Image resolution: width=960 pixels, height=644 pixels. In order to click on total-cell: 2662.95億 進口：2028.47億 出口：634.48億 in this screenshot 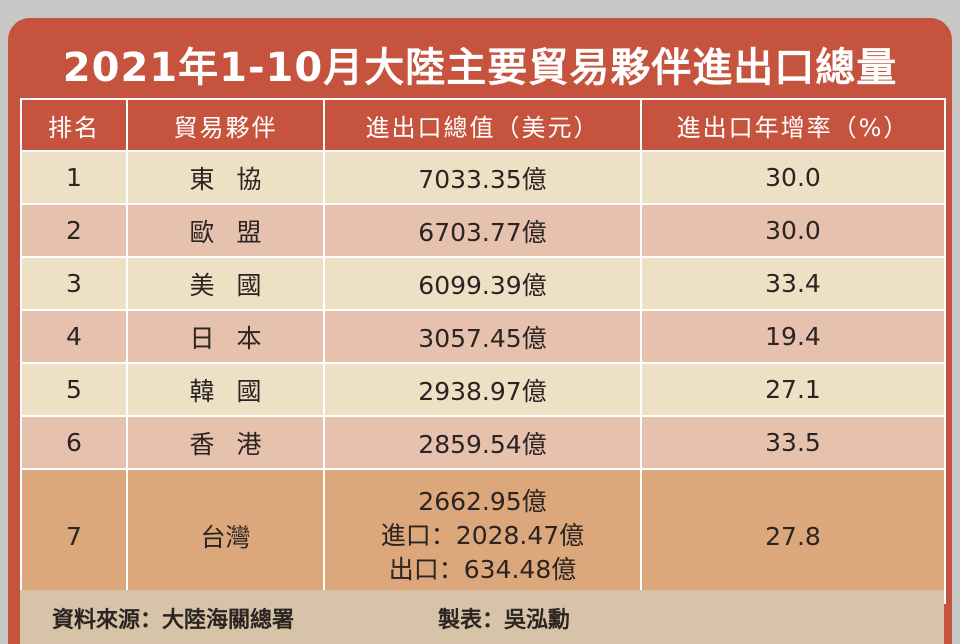, I will do `click(482, 536)`.